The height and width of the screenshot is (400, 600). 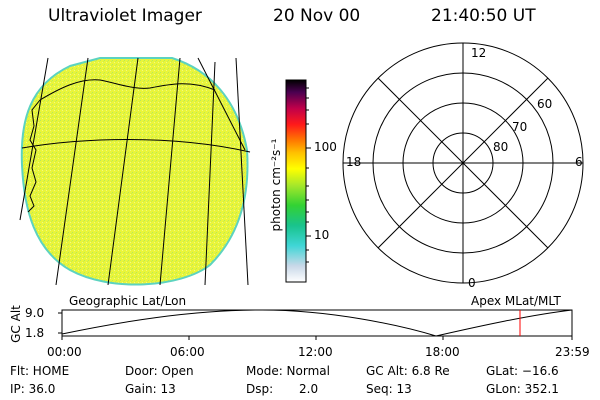 What do you see at coordinates (516, 301) in the screenshot?
I see `right-panel-caption: Apex MLat/MLT` at bounding box center [516, 301].